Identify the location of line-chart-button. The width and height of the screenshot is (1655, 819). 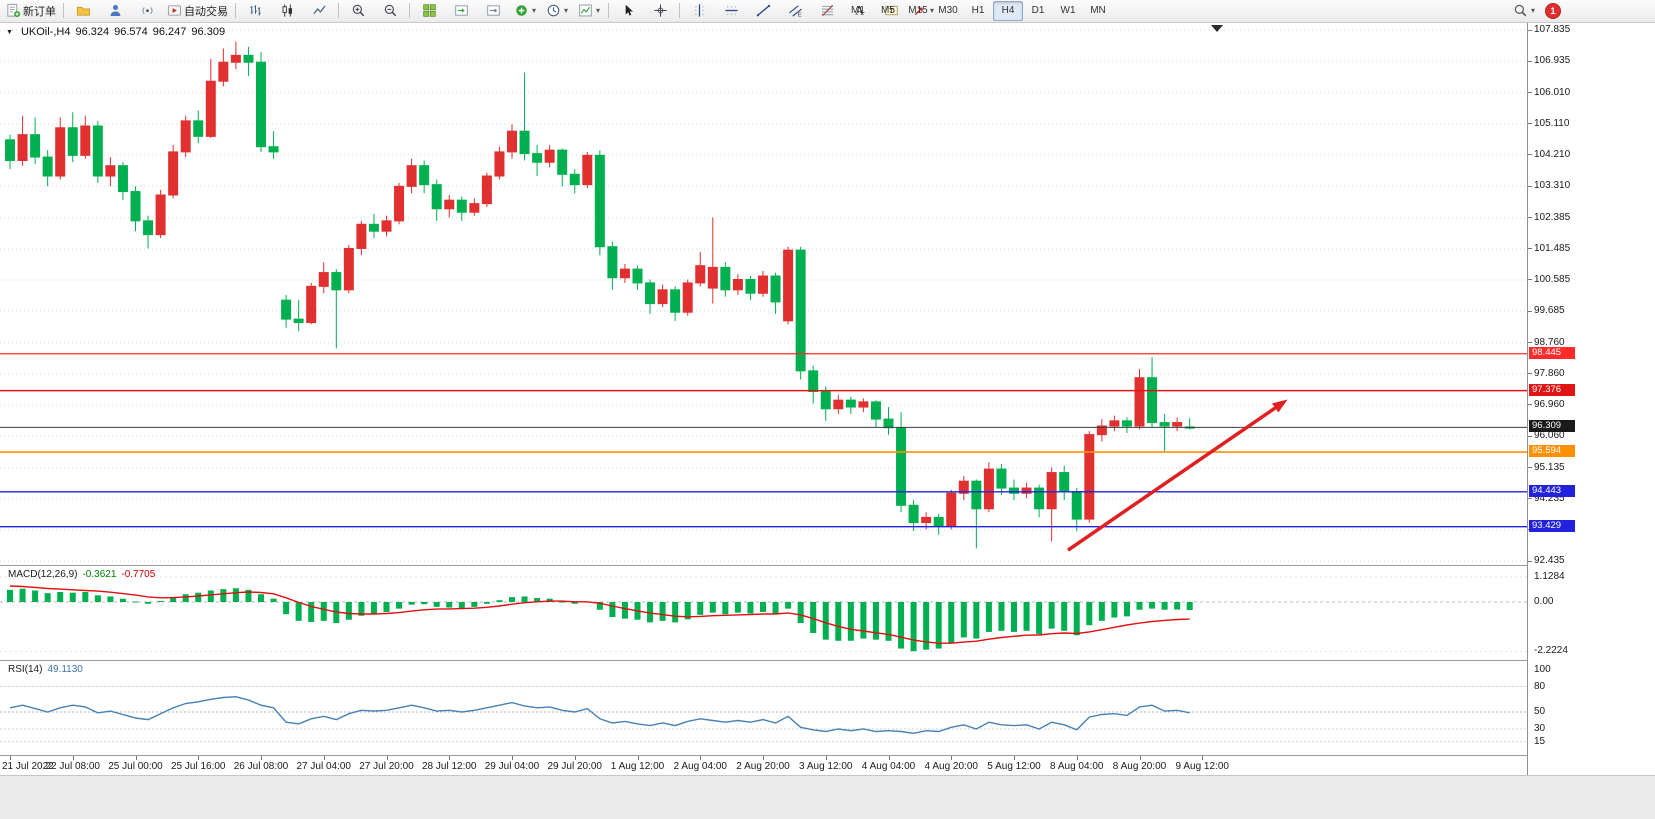
(319, 10).